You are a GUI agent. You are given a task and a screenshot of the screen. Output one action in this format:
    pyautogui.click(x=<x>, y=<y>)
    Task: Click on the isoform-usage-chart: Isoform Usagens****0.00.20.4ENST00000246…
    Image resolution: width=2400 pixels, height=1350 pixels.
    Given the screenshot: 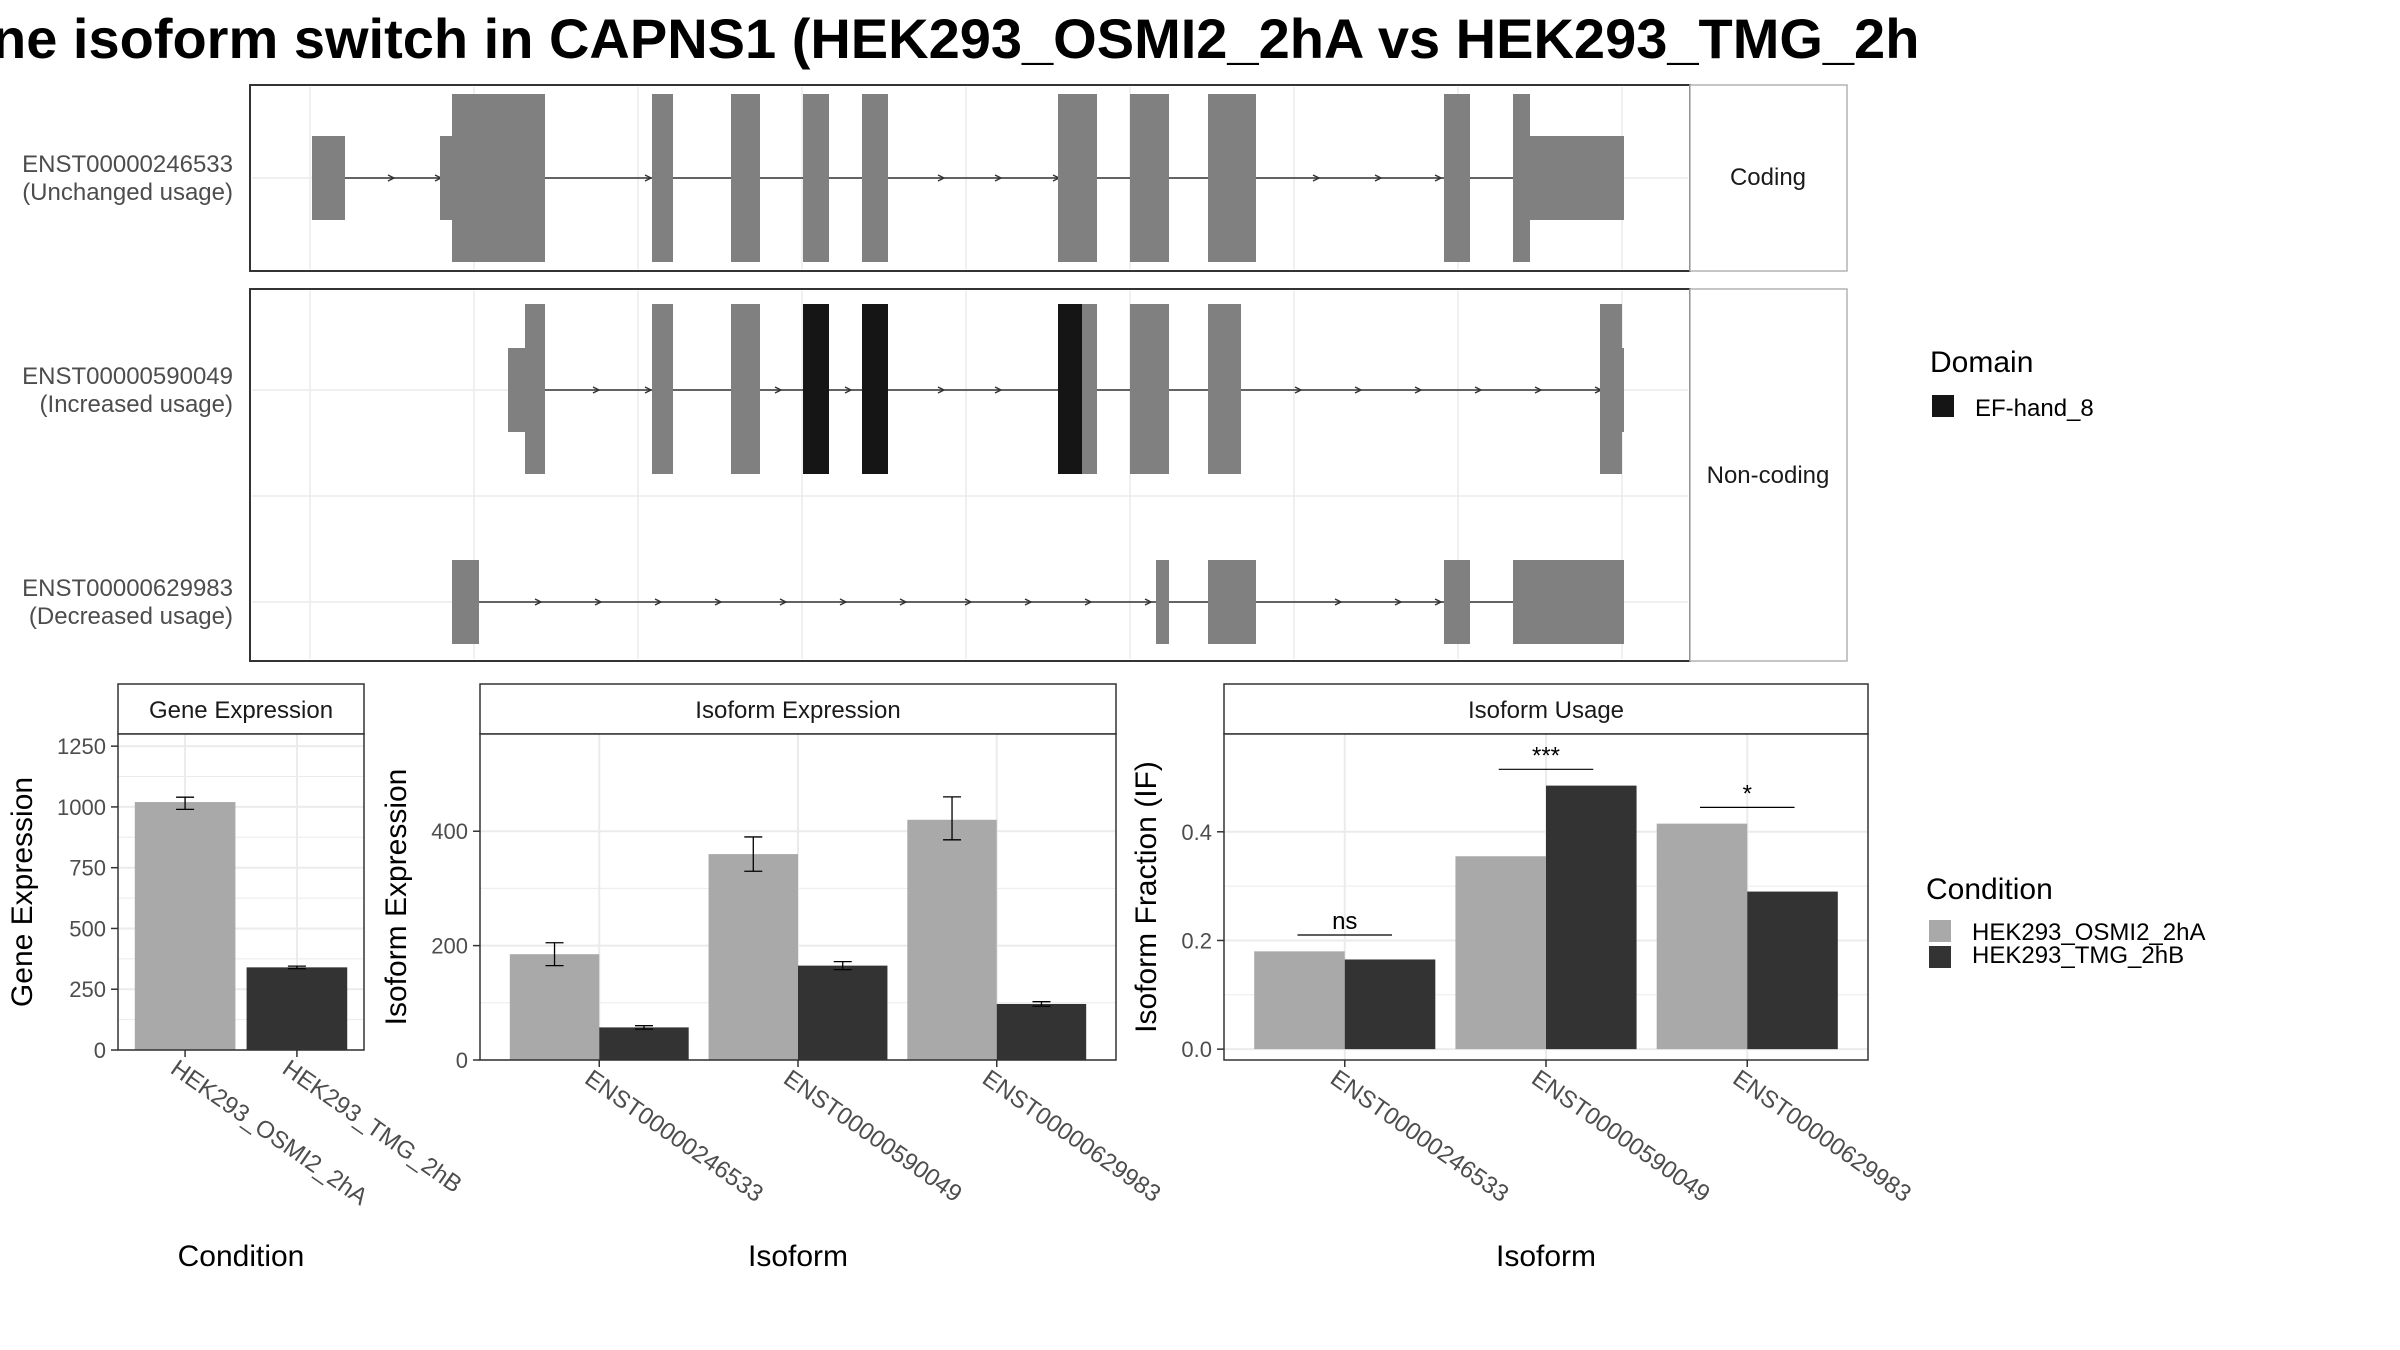 What is the action you would take?
    pyautogui.click(x=1523, y=978)
    